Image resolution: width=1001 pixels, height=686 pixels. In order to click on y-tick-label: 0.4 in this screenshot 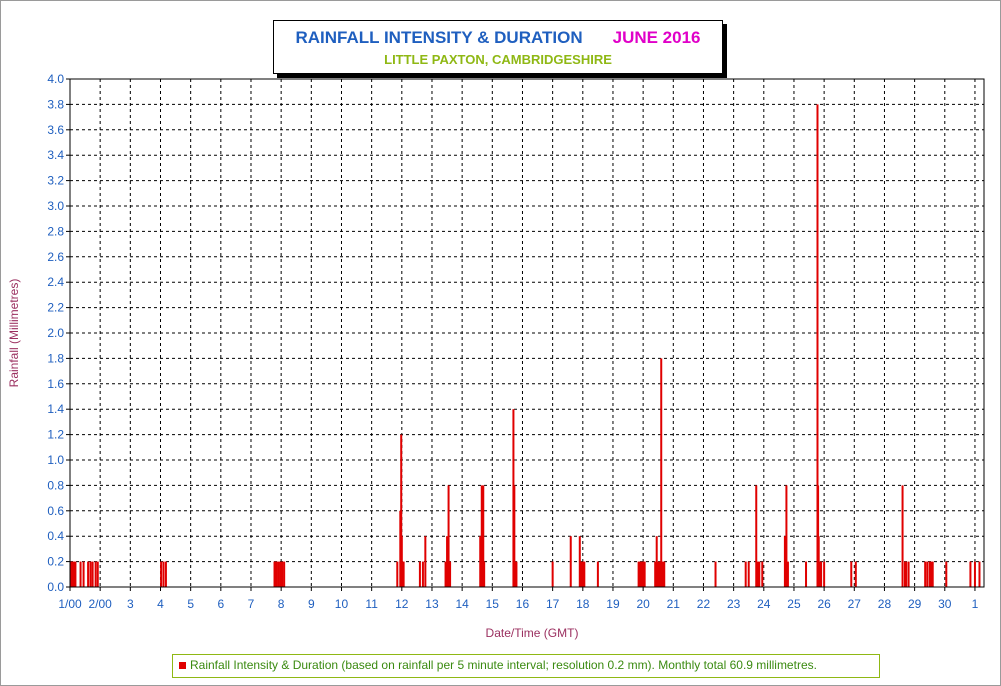, I will do `click(55, 536)`.